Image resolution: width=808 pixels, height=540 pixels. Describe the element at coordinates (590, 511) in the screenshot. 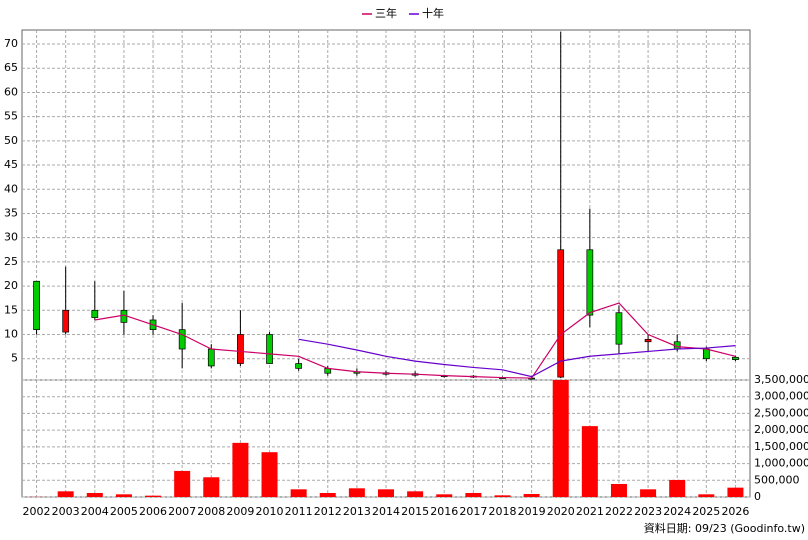

I see `x-tick-label: 2021` at that location.